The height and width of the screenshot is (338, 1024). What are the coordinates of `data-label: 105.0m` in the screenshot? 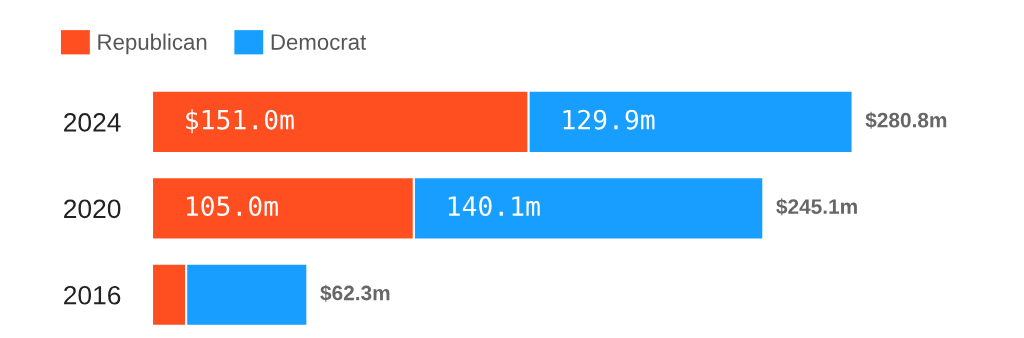 It's located at (232, 206).